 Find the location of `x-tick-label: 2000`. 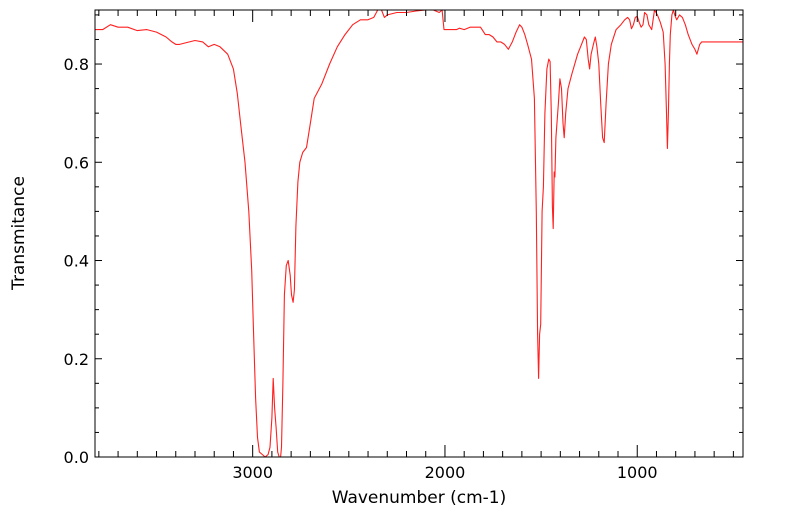

x-tick-label: 2000 is located at coordinates (445, 472).